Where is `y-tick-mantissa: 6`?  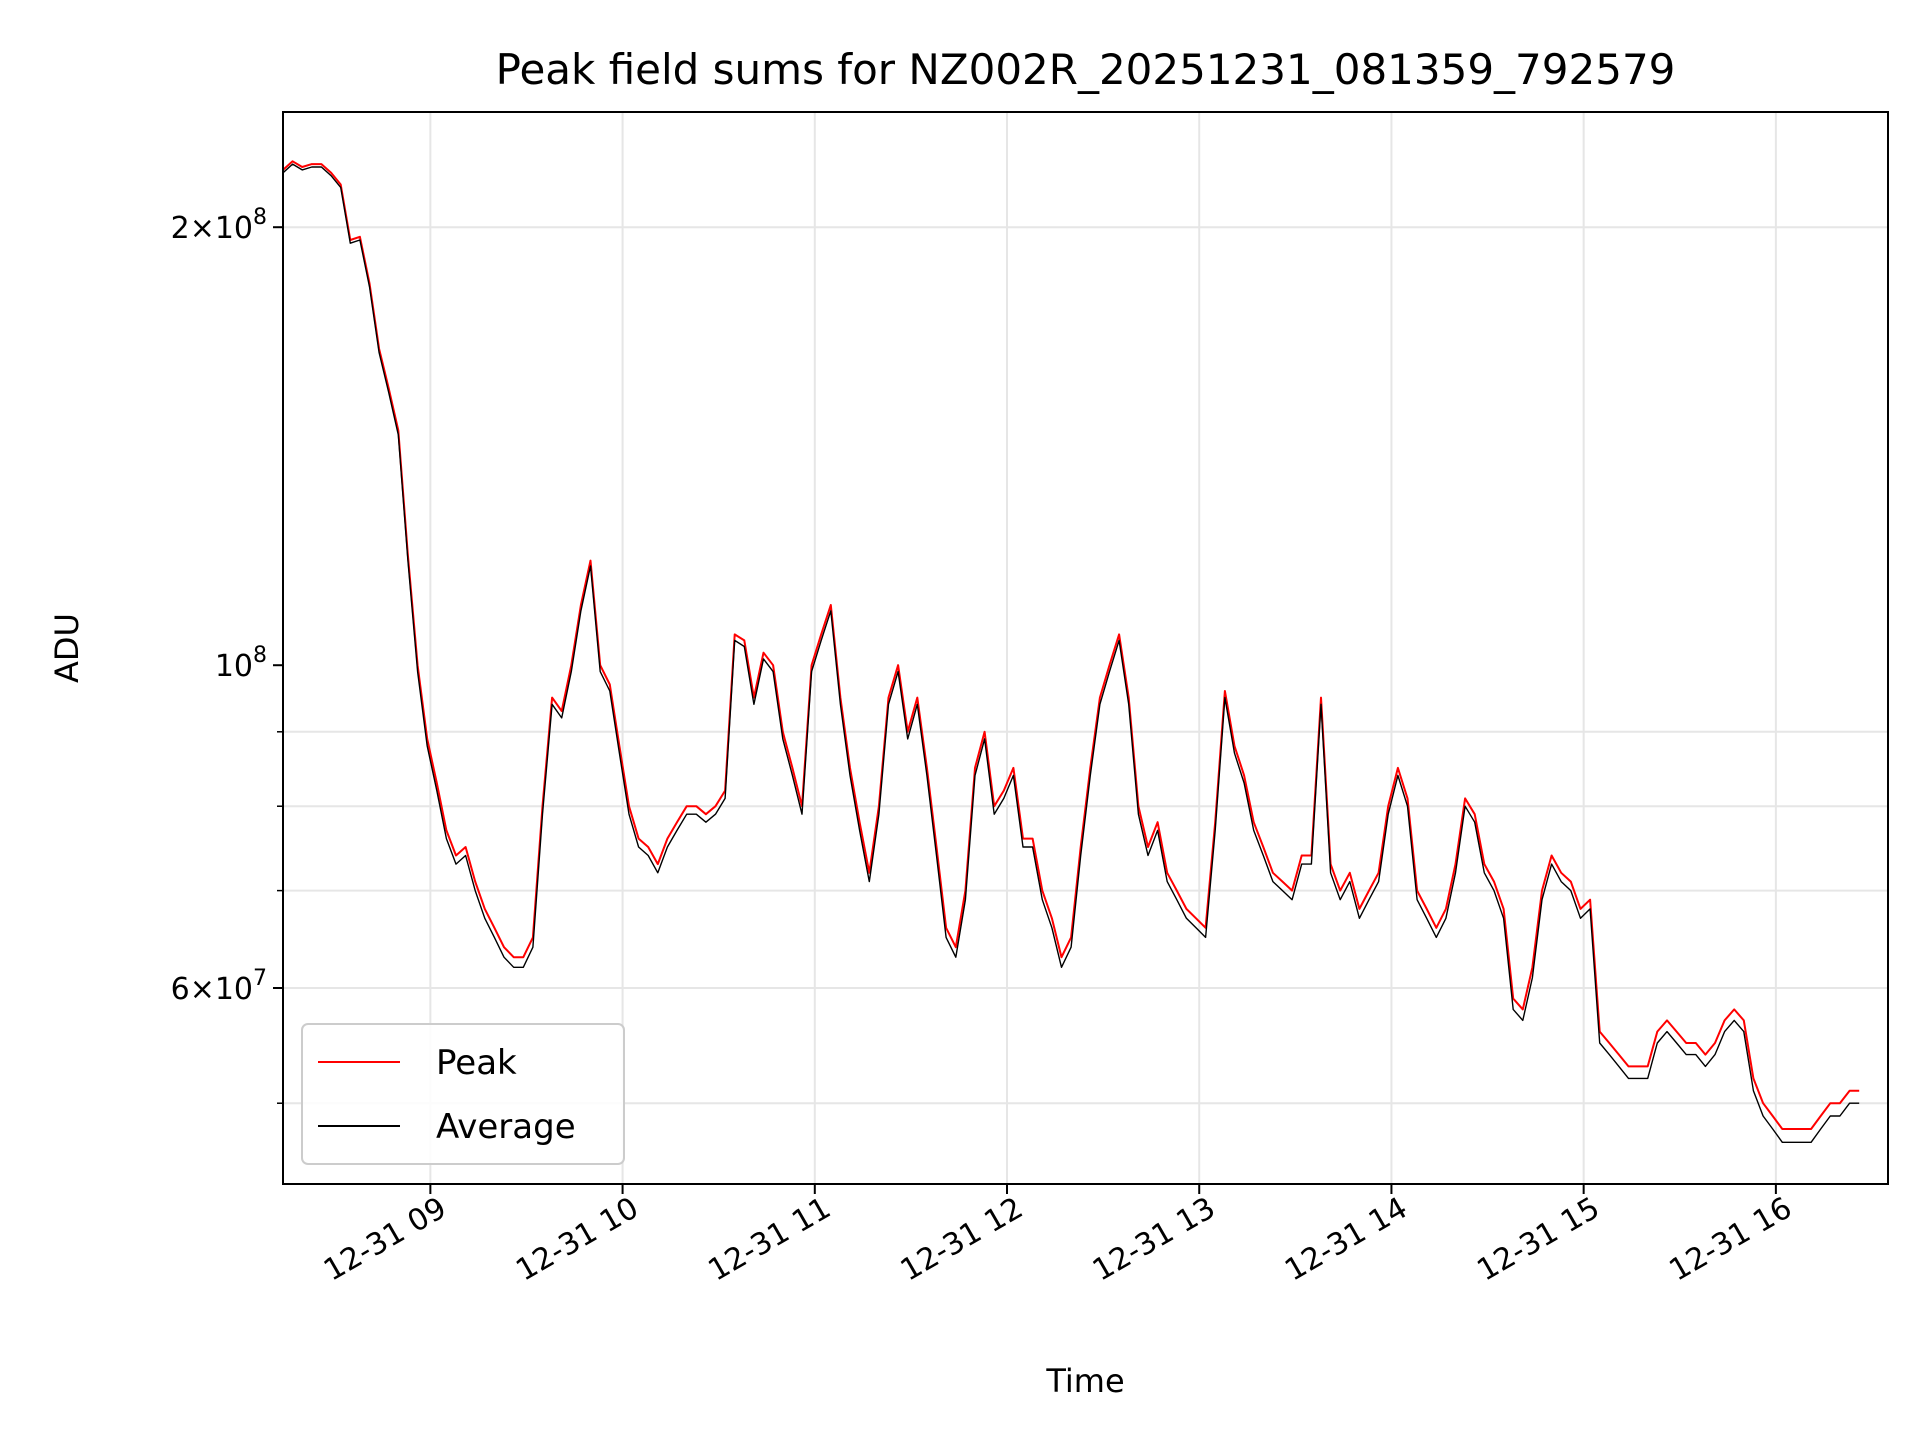 y-tick-mantissa: 6 is located at coordinates (180, 989).